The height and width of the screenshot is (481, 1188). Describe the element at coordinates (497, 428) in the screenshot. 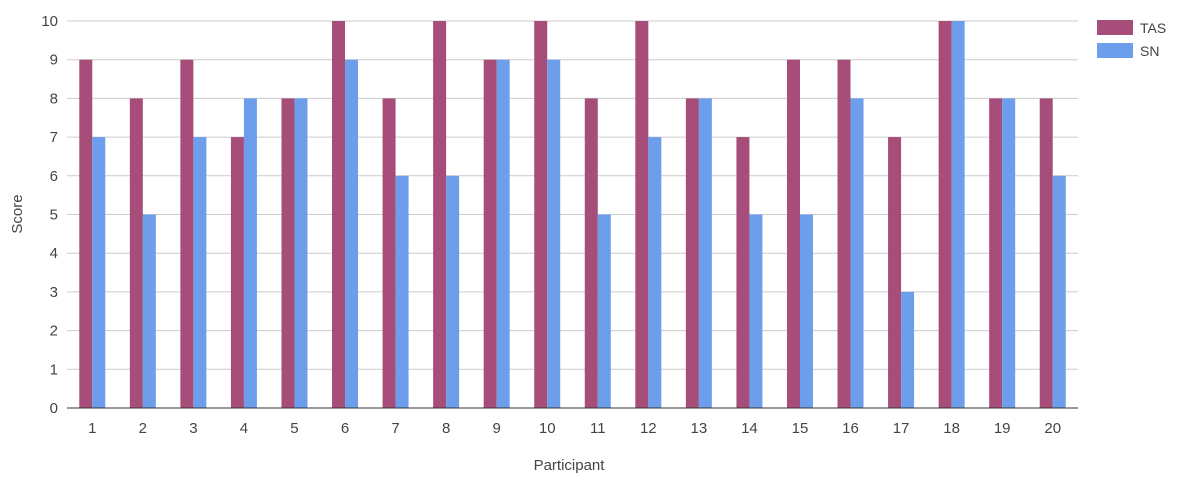

I see `x-tick-label: 9` at that location.